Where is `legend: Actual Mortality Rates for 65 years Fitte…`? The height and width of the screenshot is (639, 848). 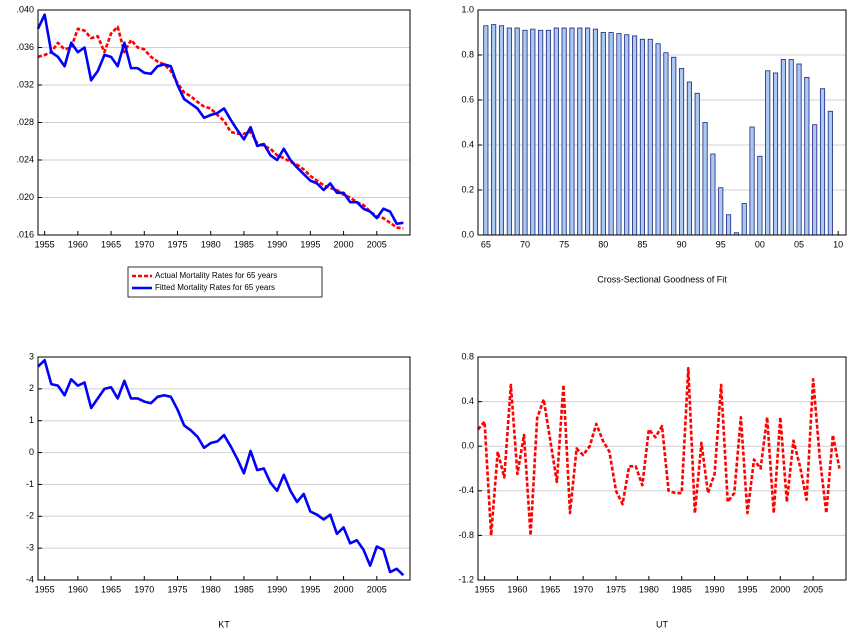
legend: Actual Mortality Rates for 65 years Fitte… is located at coordinates (225, 282).